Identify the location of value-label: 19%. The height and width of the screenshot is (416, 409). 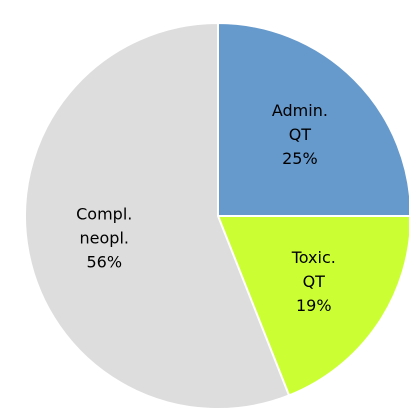
(314, 305).